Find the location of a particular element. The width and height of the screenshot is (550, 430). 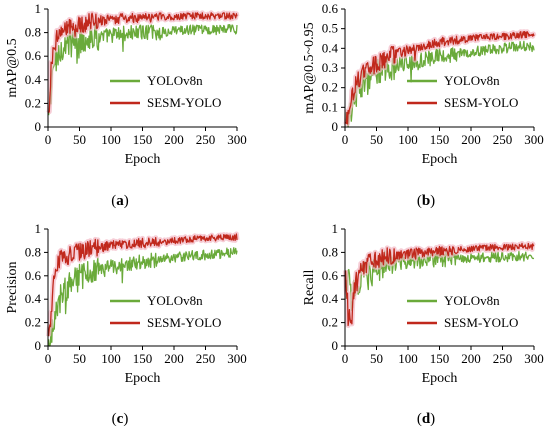

y-tick-label: 0.1 is located at coordinates (330, 106).